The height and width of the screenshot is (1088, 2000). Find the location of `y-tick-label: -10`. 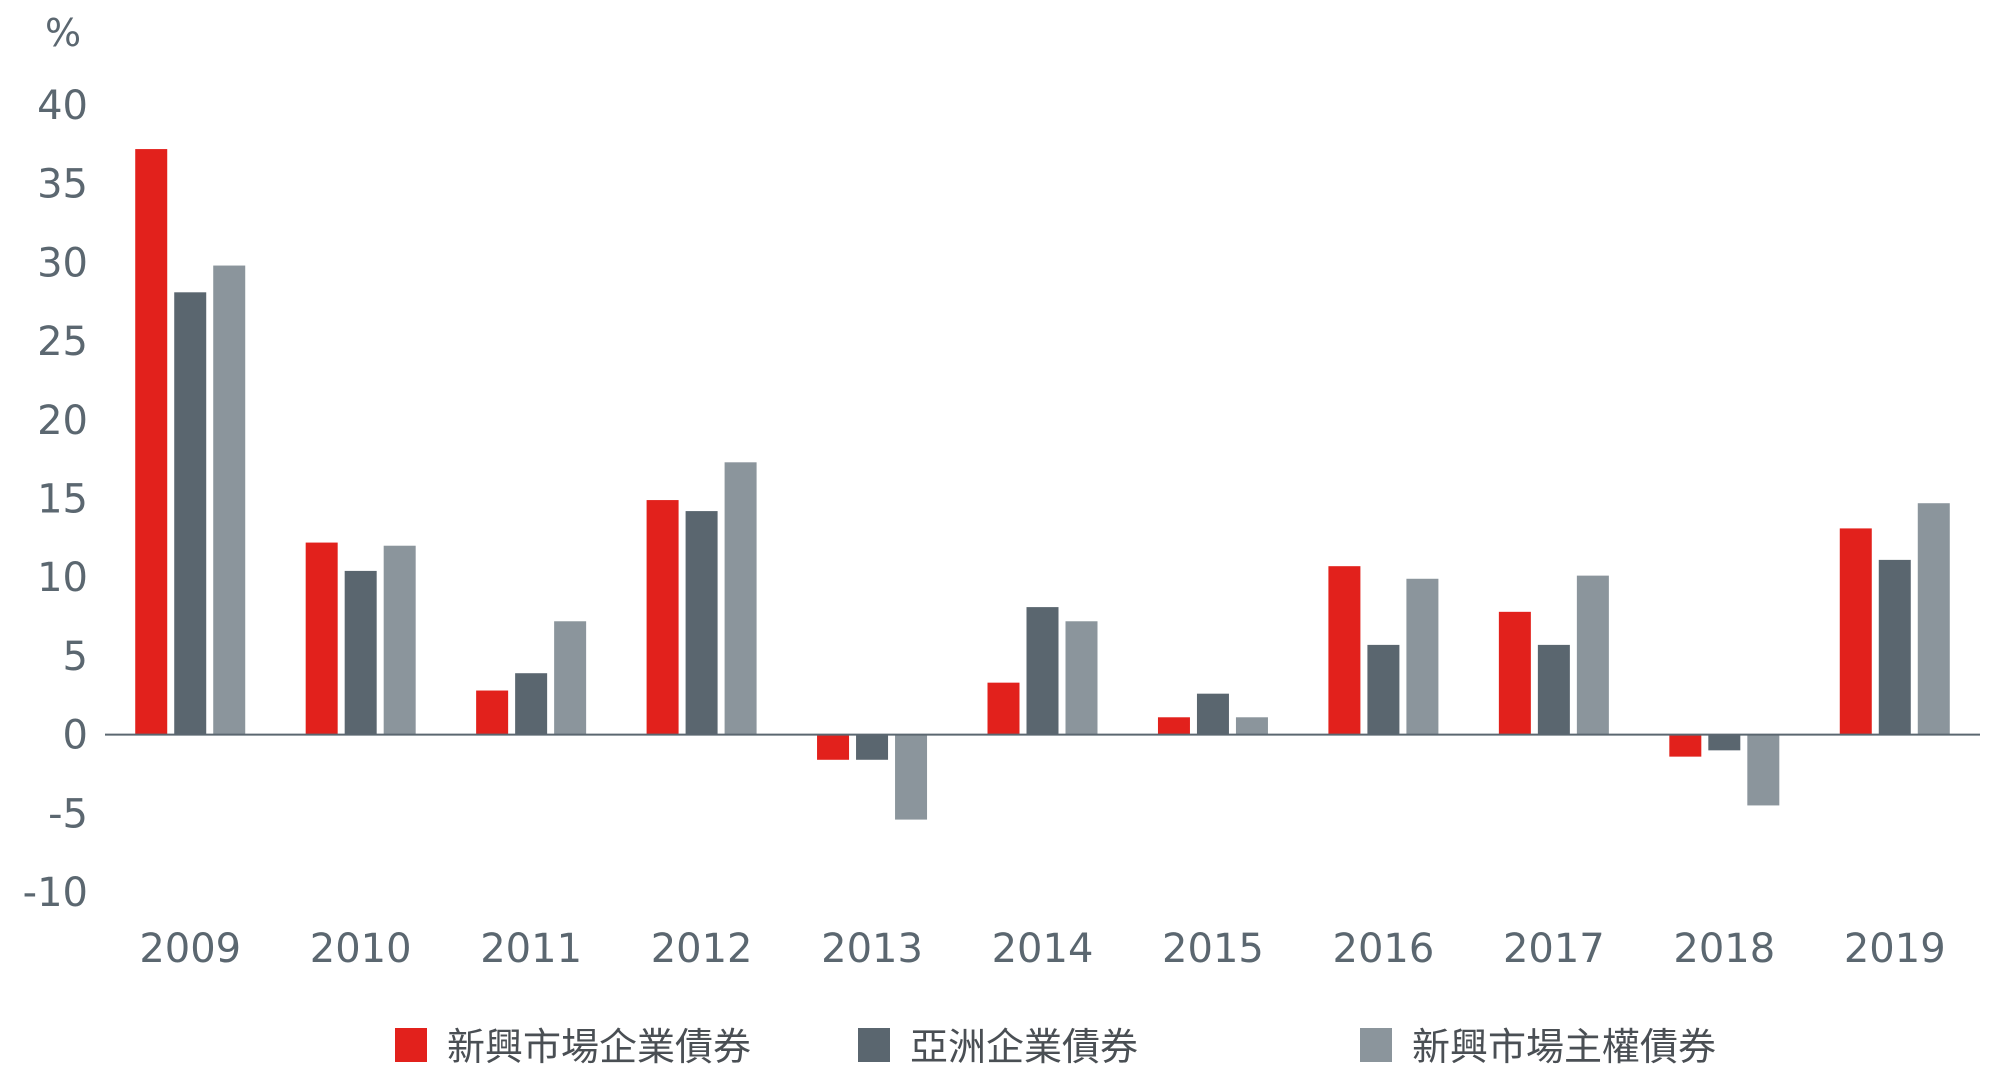

y-tick-label: -10 is located at coordinates (55, 893).